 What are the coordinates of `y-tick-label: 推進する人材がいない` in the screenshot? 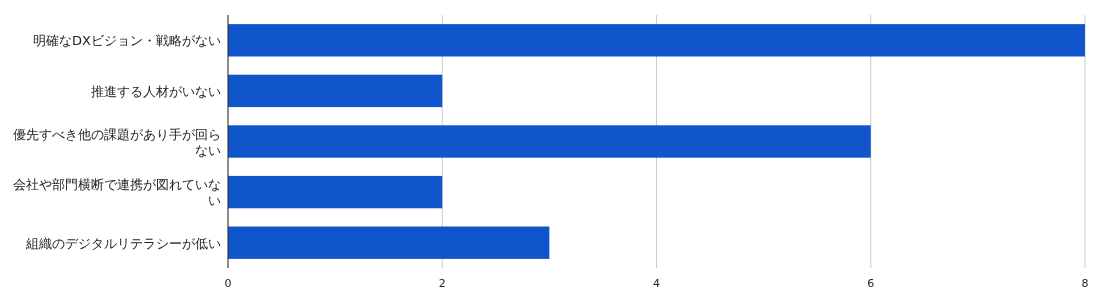 It's located at (156, 91).